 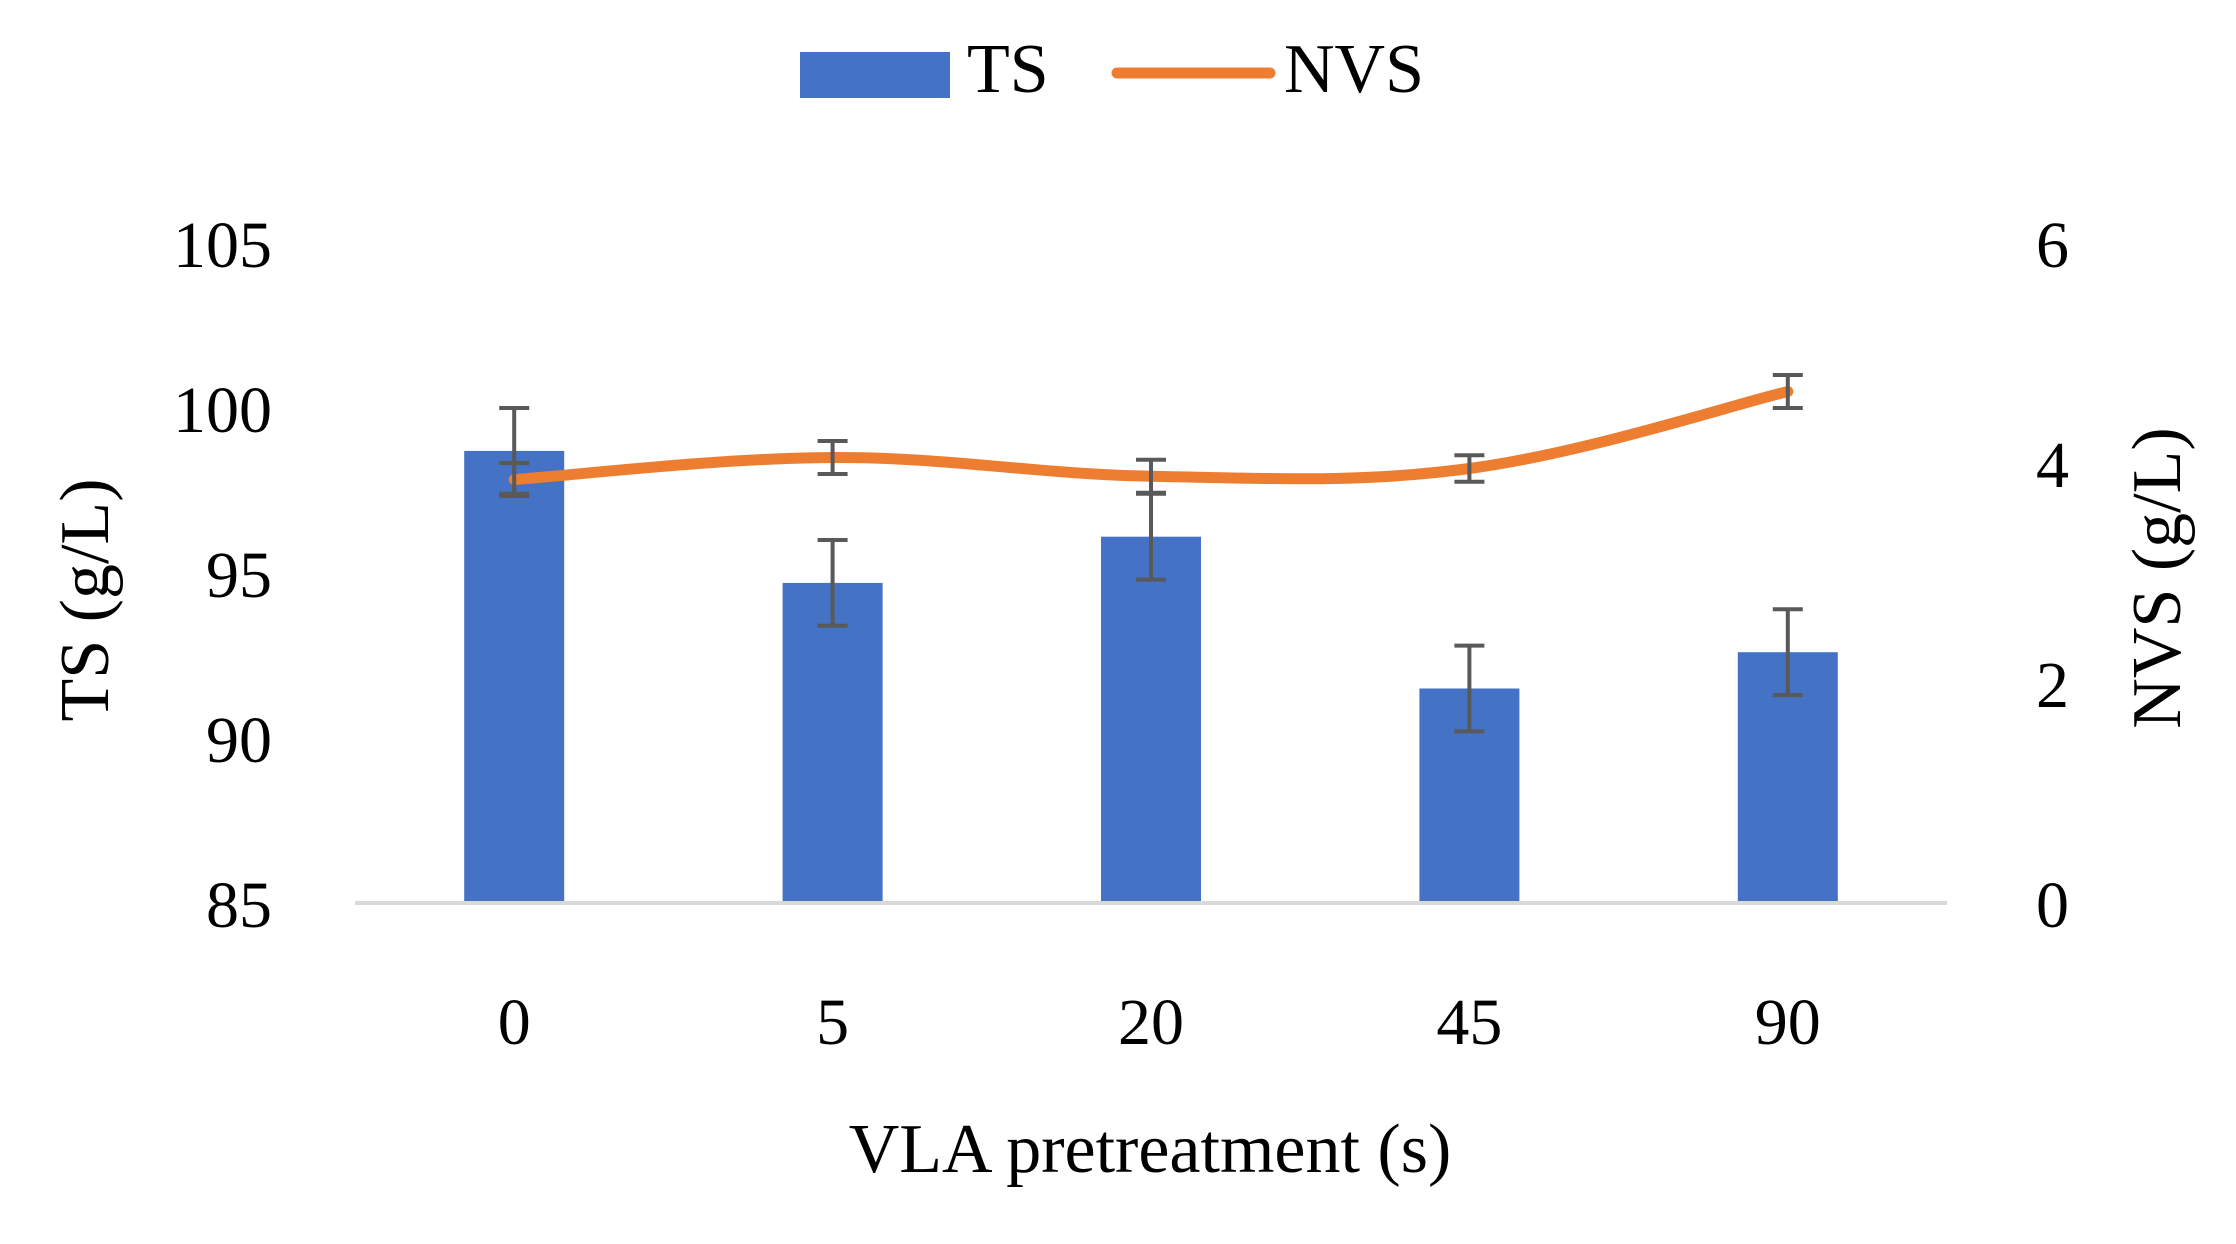 I want to click on y-axis-left-ticks: 85 90 95 100 105, so click(x=222, y=575).